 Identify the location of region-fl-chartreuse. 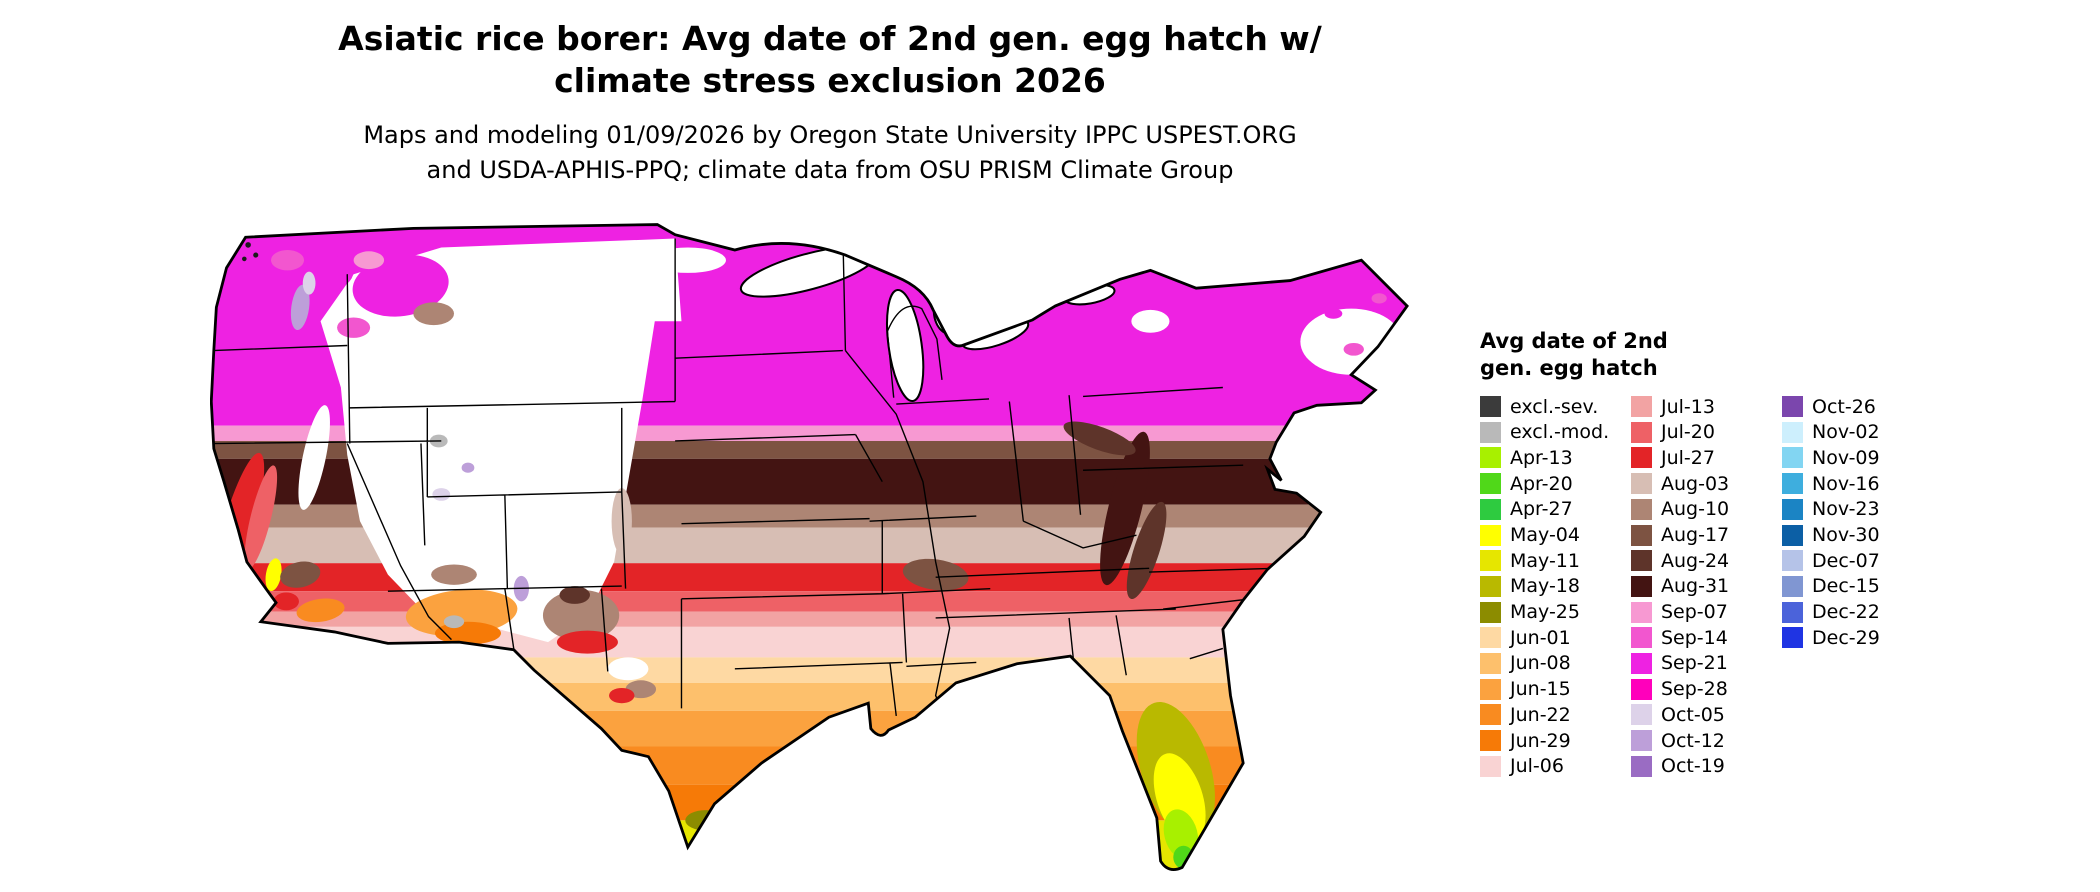
(1181, 834).